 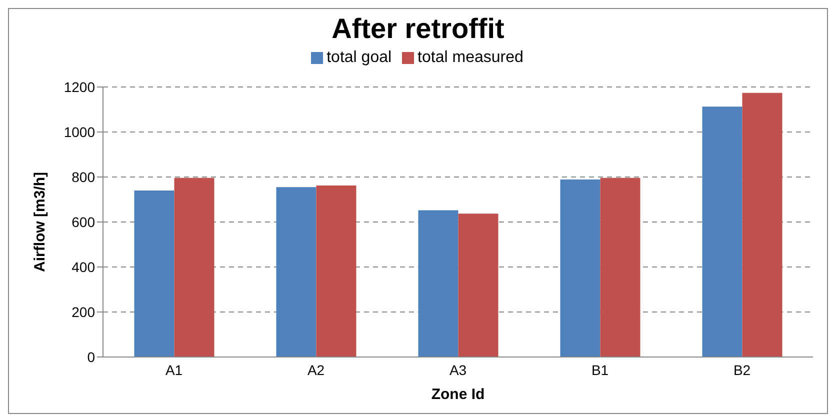 I want to click on y-tick-label: 400, so click(x=84, y=266).